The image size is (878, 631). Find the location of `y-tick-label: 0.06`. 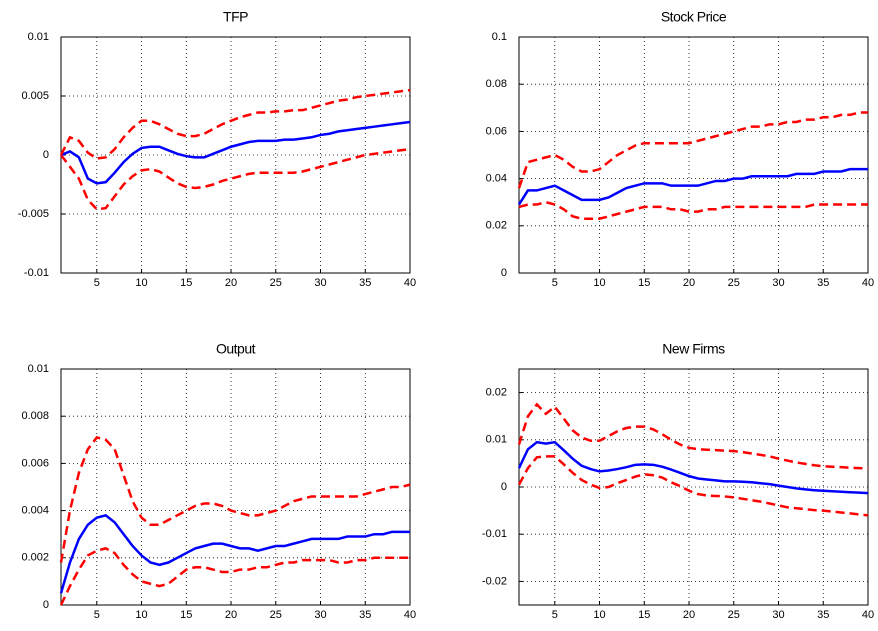

y-tick-label: 0.06 is located at coordinates (496, 131).